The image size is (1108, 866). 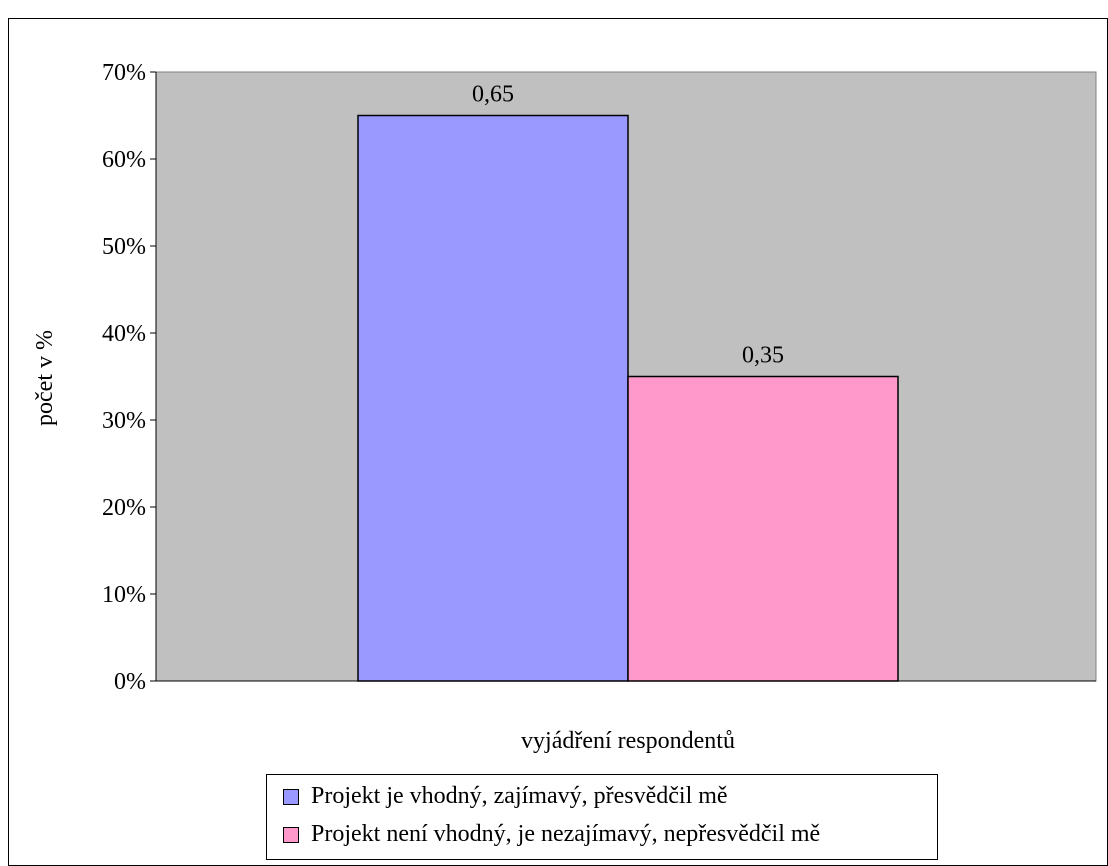 I want to click on data-label: 0,35, so click(x=763, y=356).